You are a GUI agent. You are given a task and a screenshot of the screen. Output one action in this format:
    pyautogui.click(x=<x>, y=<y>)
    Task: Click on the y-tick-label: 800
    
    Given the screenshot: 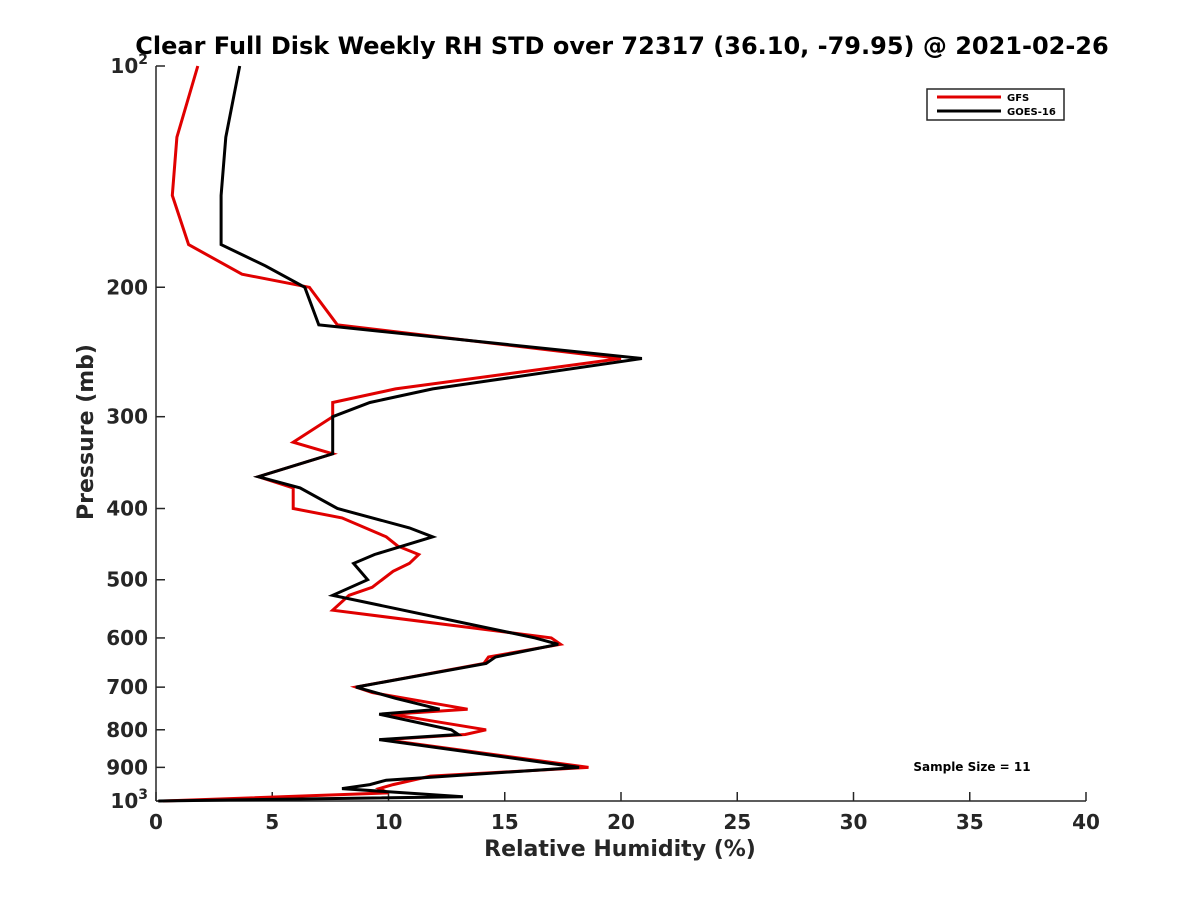 What is the action you would take?
    pyautogui.click(x=127, y=730)
    